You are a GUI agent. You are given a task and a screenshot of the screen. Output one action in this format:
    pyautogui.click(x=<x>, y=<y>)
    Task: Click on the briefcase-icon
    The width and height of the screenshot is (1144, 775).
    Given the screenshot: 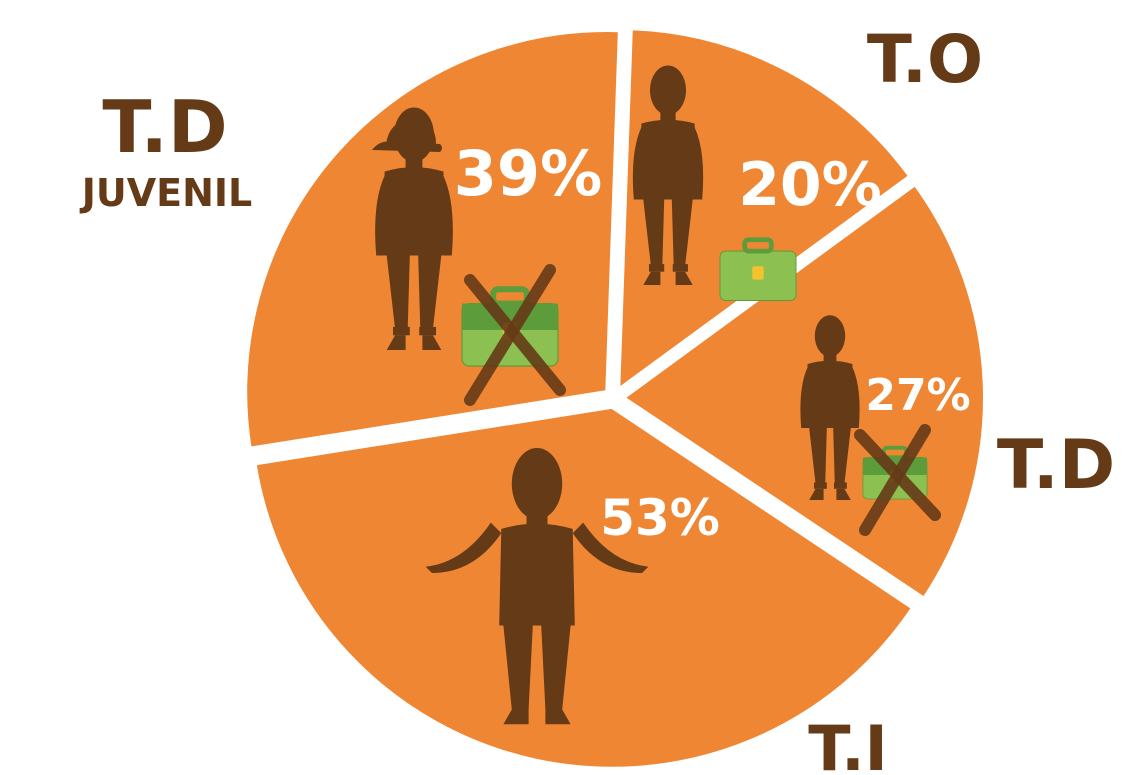 What is the action you would take?
    pyautogui.click(x=758, y=270)
    